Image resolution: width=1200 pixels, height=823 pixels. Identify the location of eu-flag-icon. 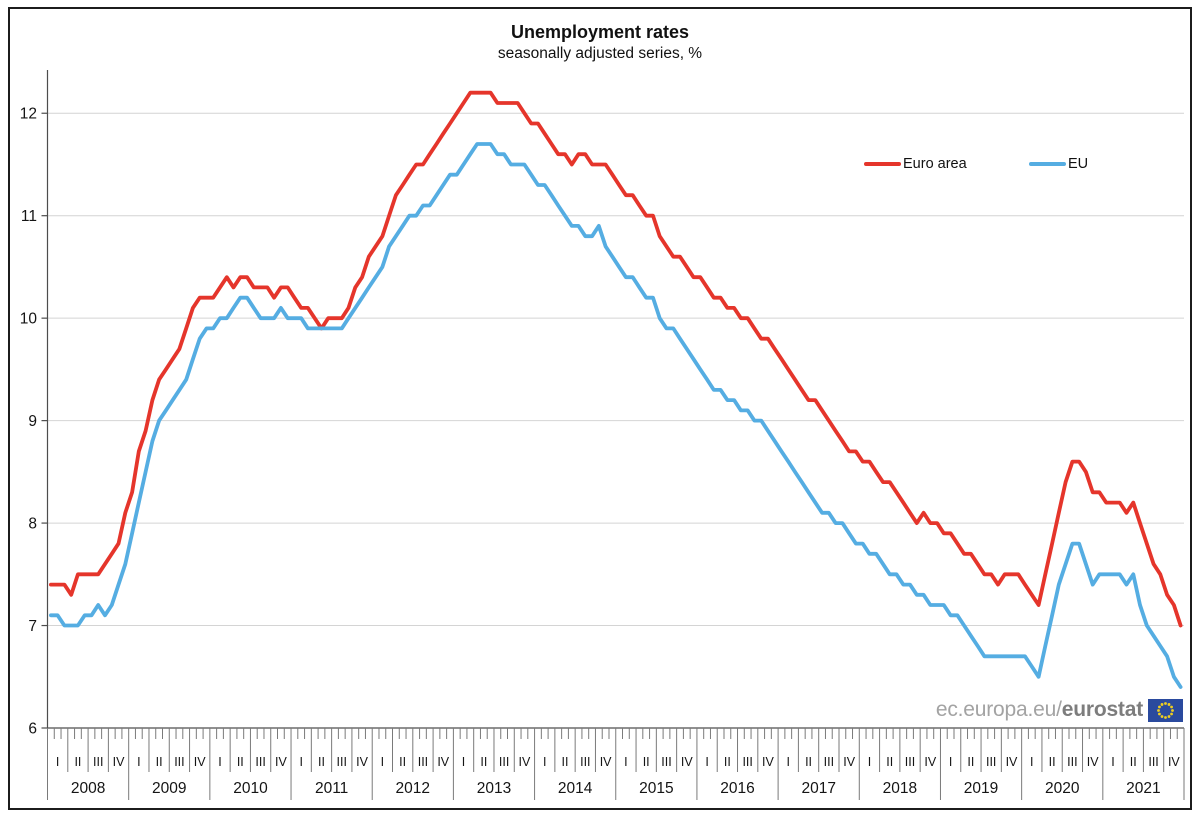
(1165, 710).